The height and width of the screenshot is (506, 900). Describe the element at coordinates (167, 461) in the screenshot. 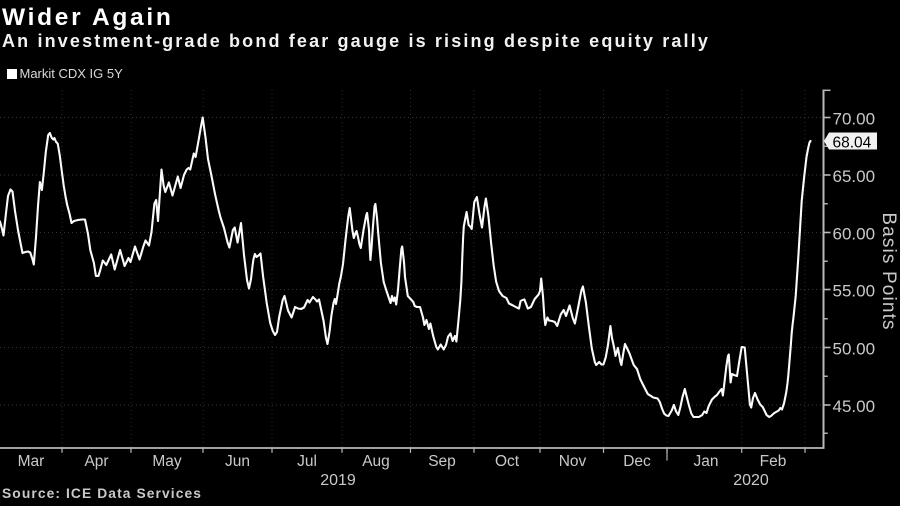

I see `svg-text: May` at that location.